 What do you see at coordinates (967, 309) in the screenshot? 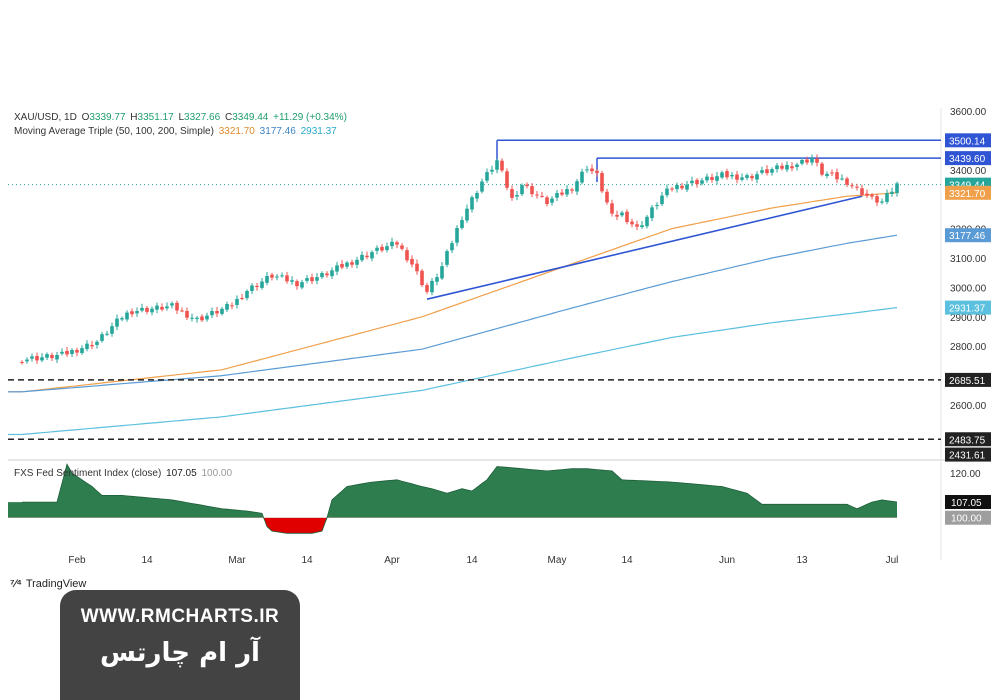
I see `price-label-text: 2931.37` at bounding box center [967, 309].